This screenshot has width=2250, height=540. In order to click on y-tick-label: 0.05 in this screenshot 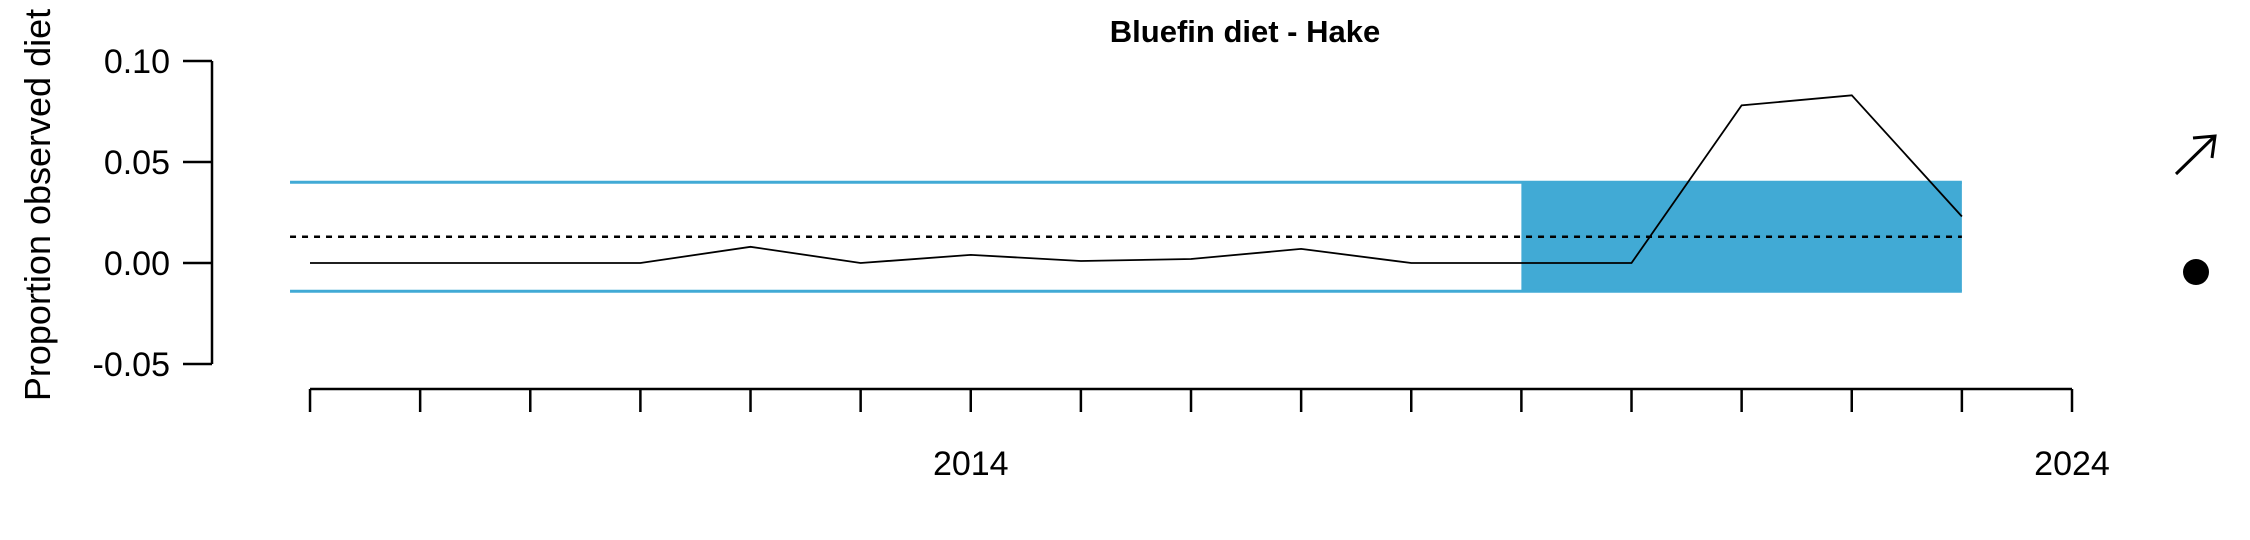, I will do `click(137, 163)`.